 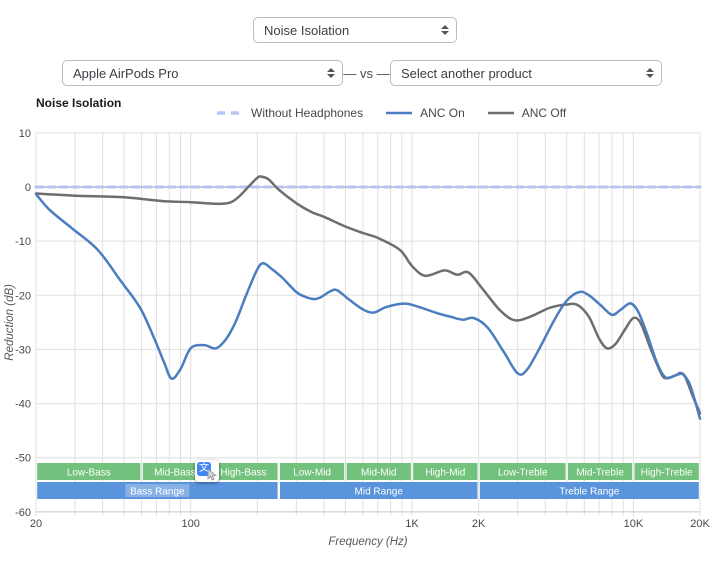 What do you see at coordinates (367, 542) in the screenshot?
I see `x-axis-label: Frequency (Hz)` at bounding box center [367, 542].